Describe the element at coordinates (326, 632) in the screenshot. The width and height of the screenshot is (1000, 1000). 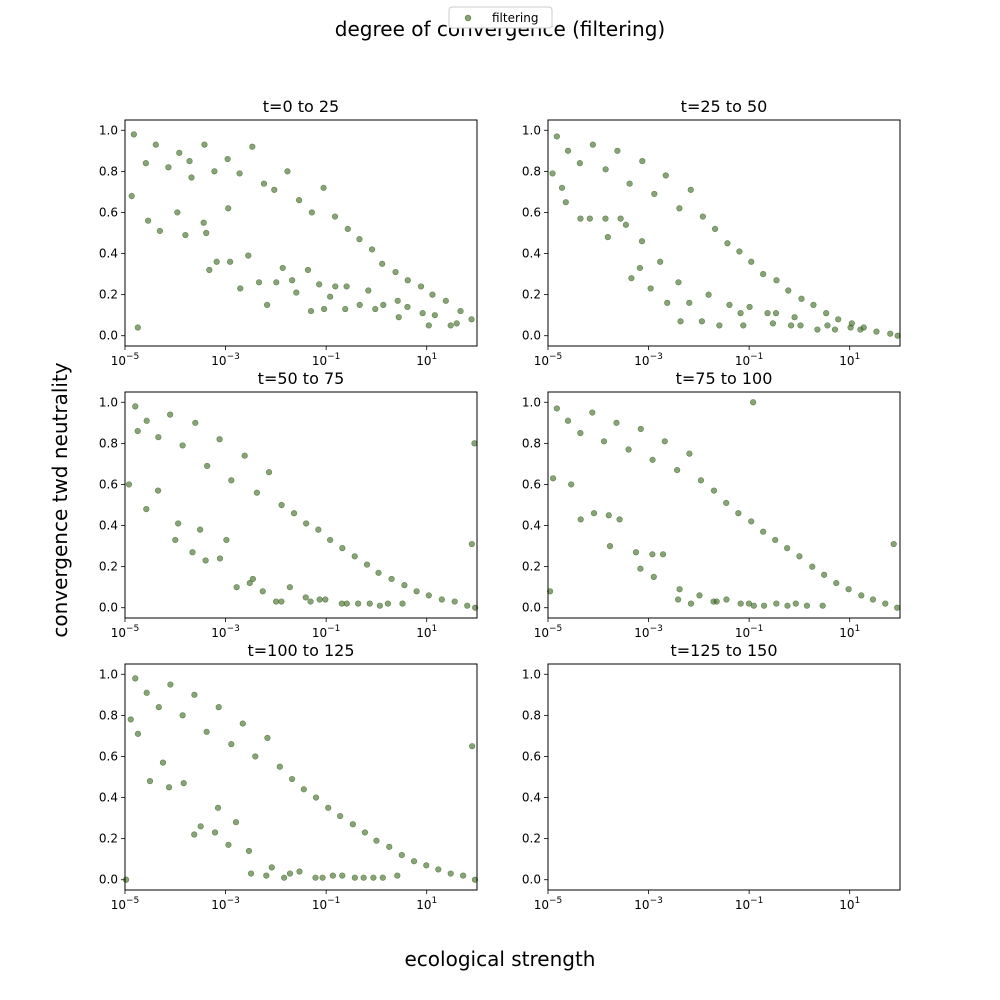
I see `x-tick-label: 10⁻¹` at that location.